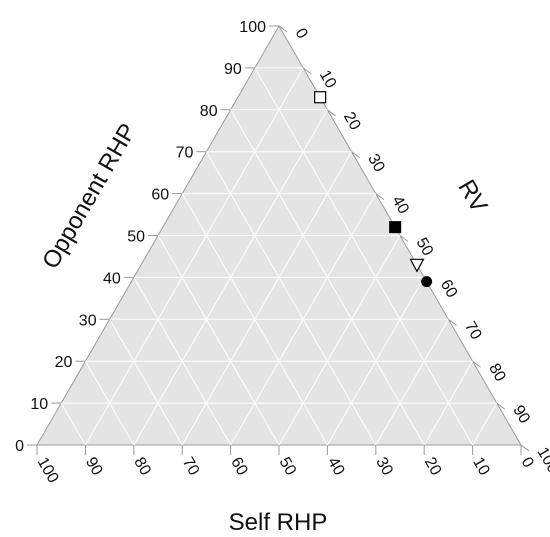 This screenshot has width=550, height=537. Describe the element at coordinates (328, 79) in the screenshot. I see `tick-label-rv-10: 10` at that location.